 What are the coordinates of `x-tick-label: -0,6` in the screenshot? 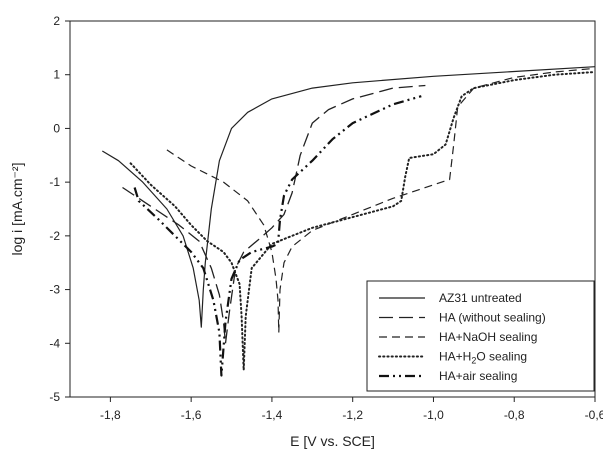 It's located at (594, 415).